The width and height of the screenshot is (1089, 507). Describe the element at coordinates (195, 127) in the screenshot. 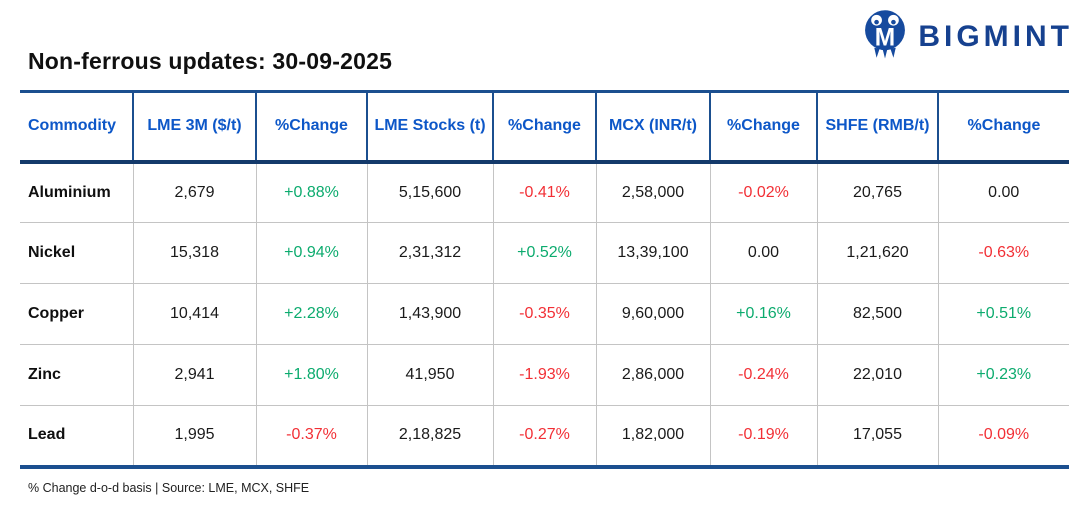

I see `column-header-lme-3m: LME 3M ($/t)` at that location.